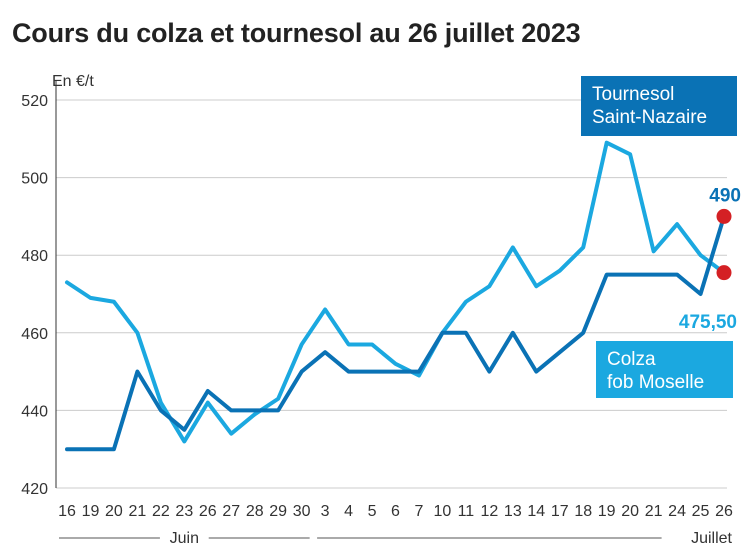  I want to click on y-tick-label: 520, so click(34, 101).